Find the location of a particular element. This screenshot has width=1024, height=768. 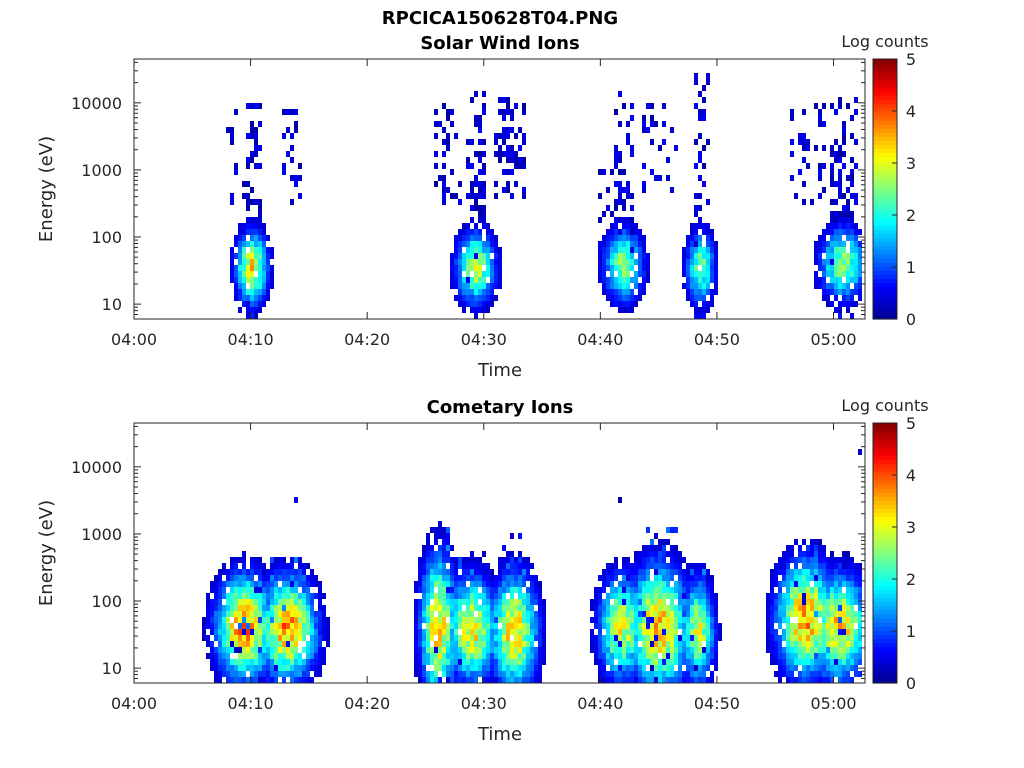

x-tick-label: 05:00 is located at coordinates (833, 339).